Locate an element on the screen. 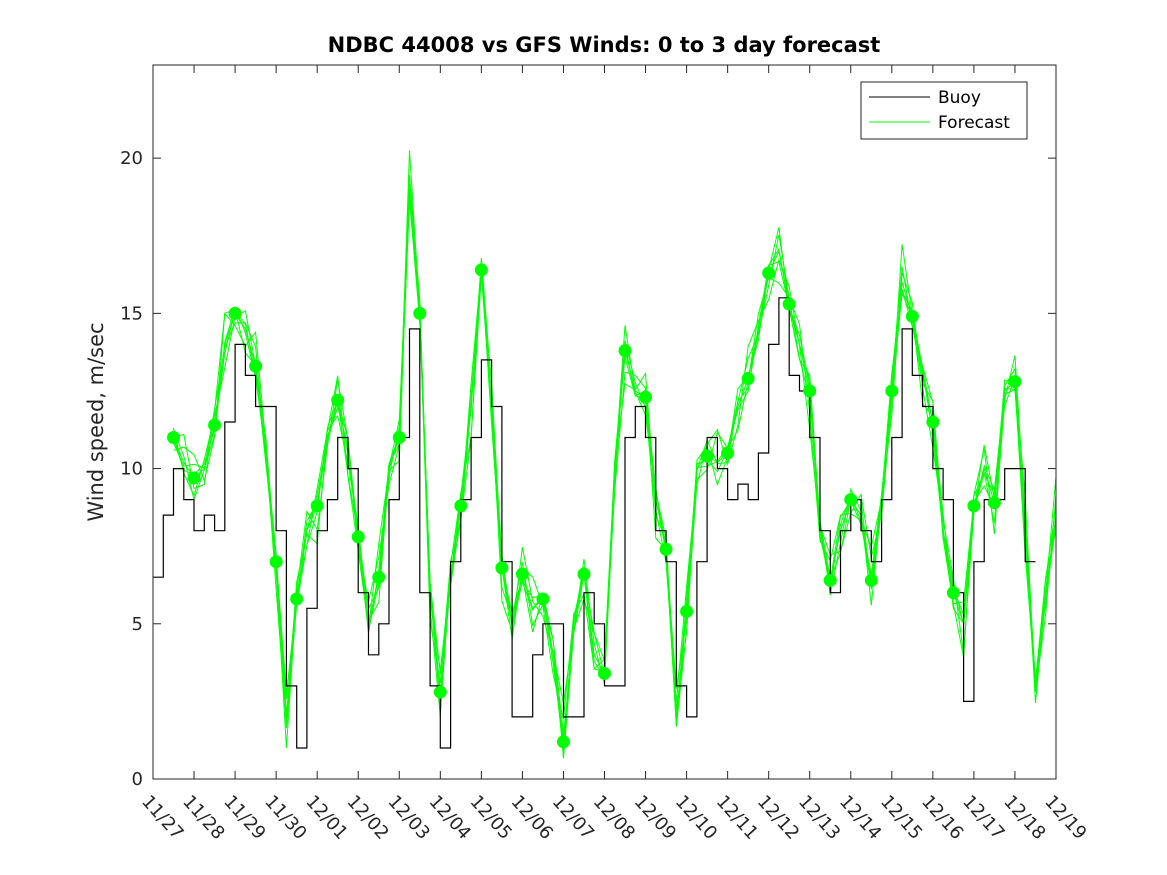 This screenshot has height=875, width=1167. legend-buoy-label: Buoy is located at coordinates (959, 98).